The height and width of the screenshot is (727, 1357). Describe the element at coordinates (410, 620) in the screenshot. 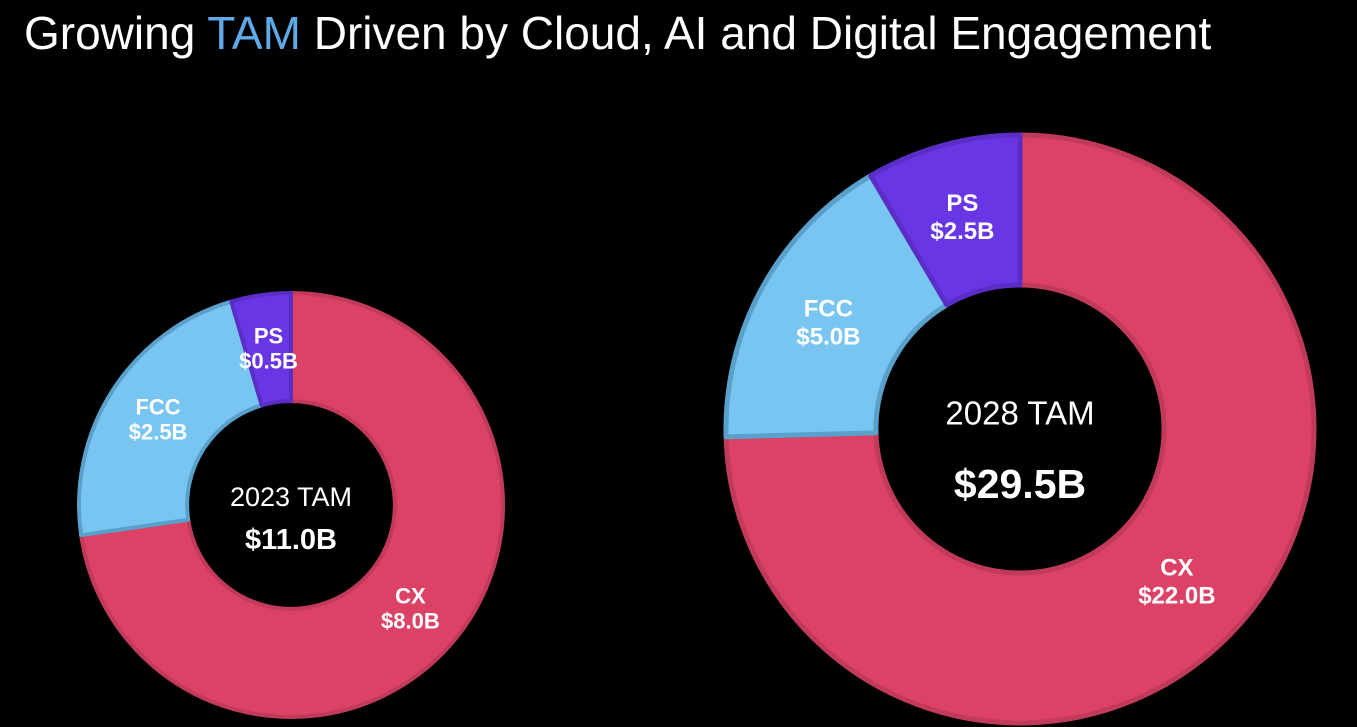

I see `segment-value-label: $8.0B` at that location.